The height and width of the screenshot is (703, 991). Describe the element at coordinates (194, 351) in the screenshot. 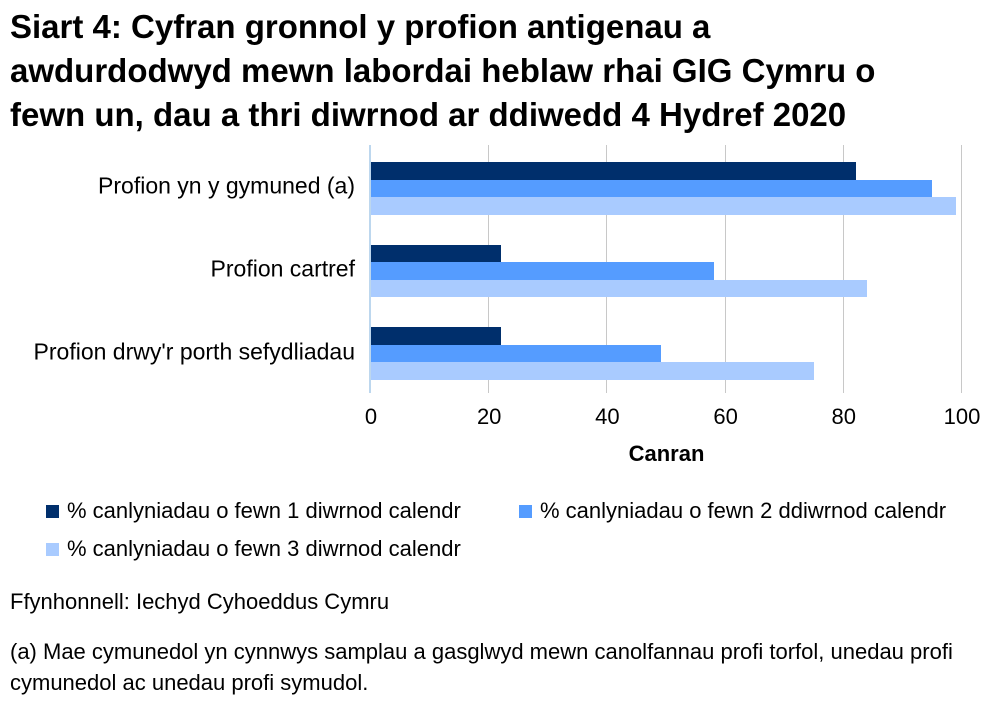

I see `category-label-3: Profion drwy'r porth sefydliadau` at that location.